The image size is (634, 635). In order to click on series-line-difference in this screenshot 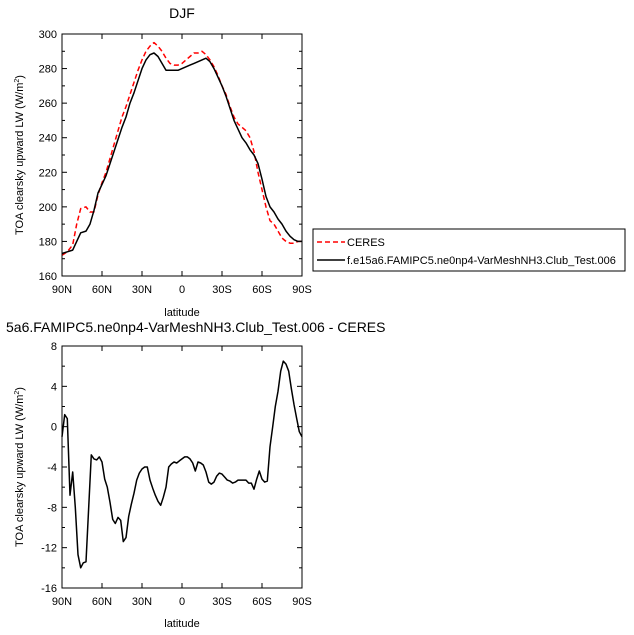, I will do `click(182, 464)`.